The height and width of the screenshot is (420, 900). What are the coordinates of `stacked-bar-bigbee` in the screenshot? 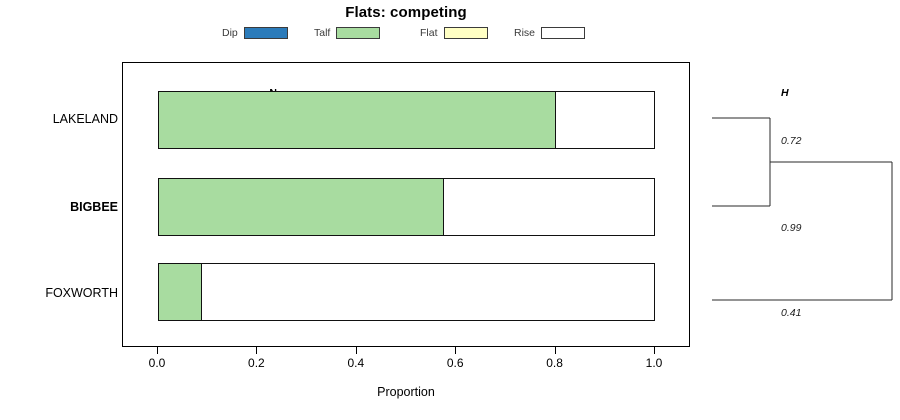 It's located at (406, 207).